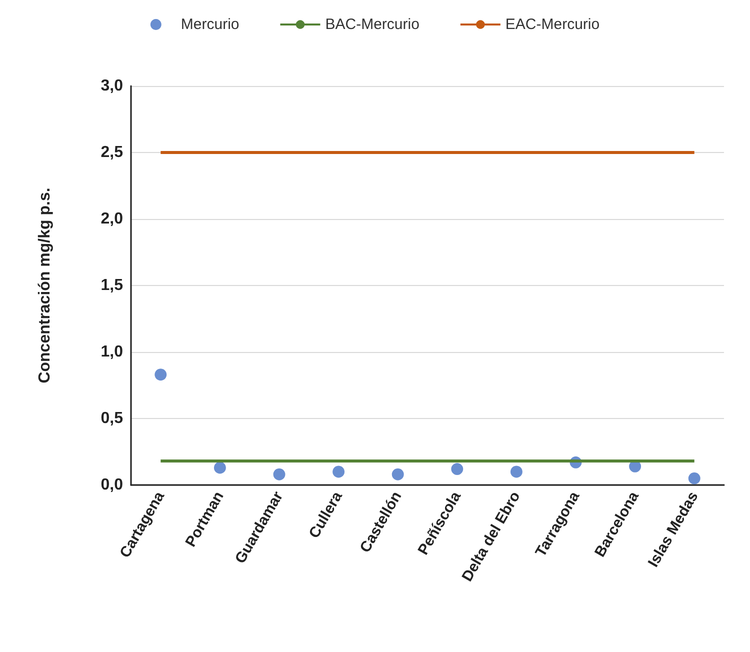  Describe the element at coordinates (112, 418) in the screenshot. I see `y-tick-label: 0,5` at that location.